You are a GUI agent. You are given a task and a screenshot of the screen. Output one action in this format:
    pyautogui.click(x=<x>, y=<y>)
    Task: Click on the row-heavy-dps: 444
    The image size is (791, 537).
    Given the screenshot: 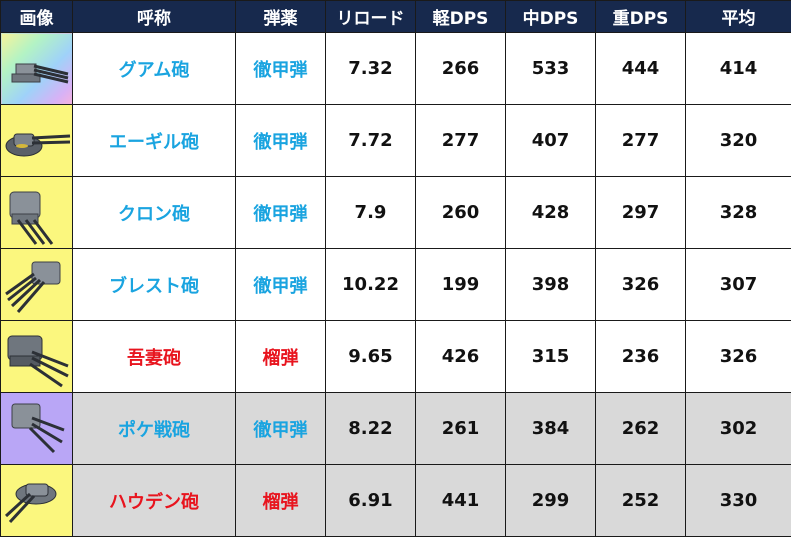 What is the action you would take?
    pyautogui.click(x=640, y=68)
    